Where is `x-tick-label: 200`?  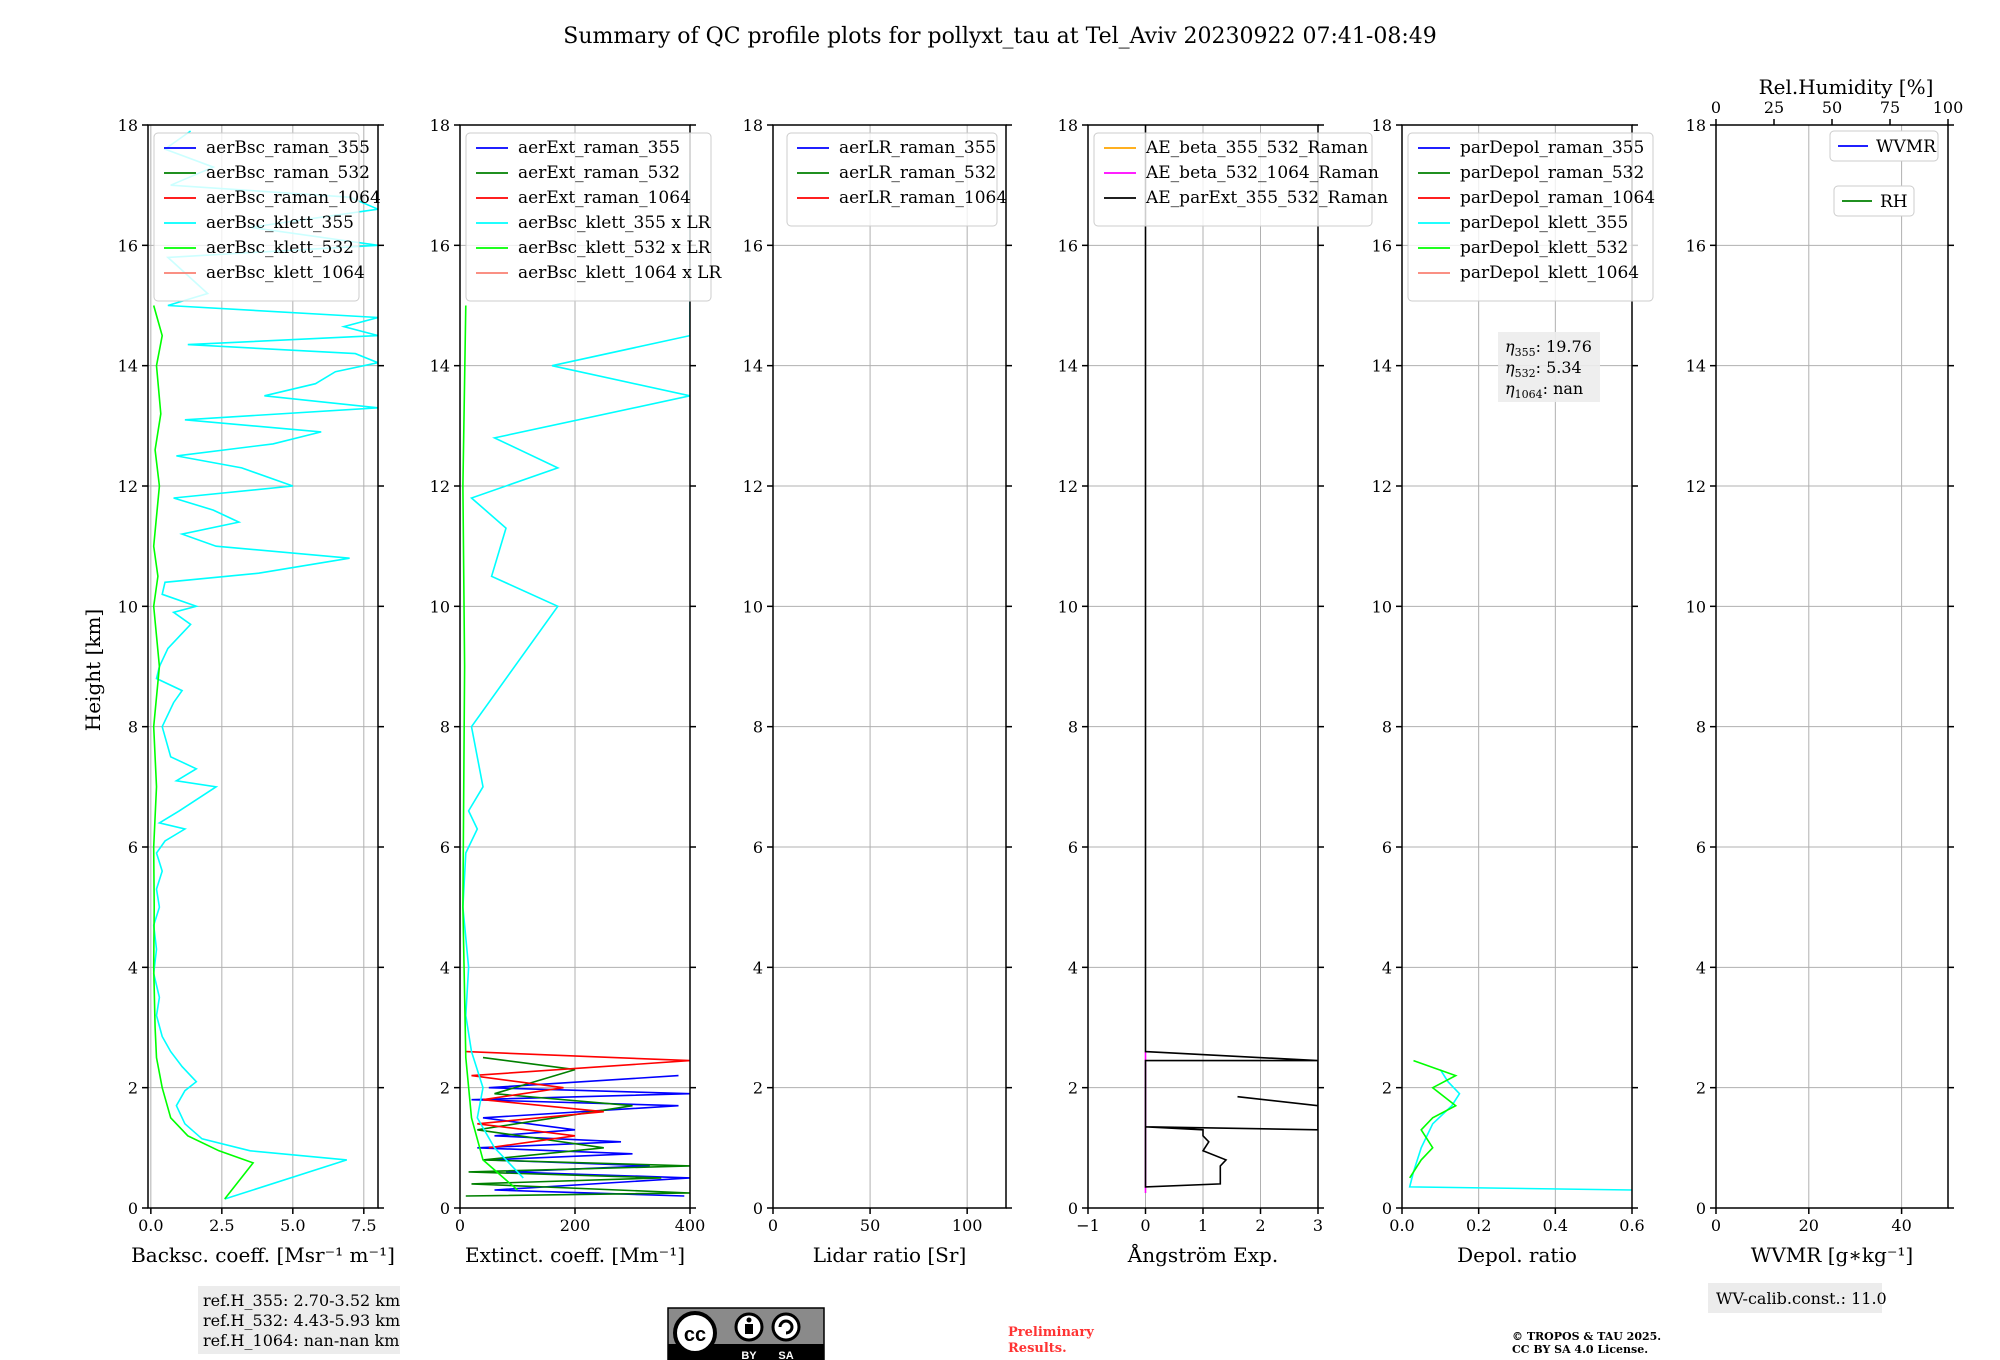 x-tick-label: 200 is located at coordinates (575, 1225).